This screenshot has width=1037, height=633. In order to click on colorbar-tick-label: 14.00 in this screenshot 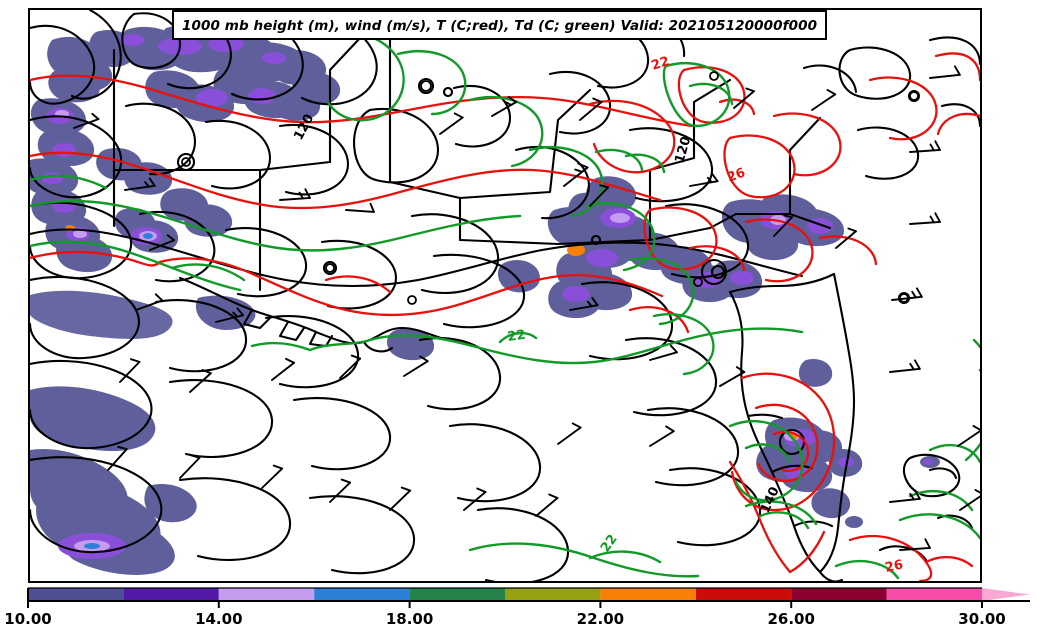, I will do `click(218, 619)`.